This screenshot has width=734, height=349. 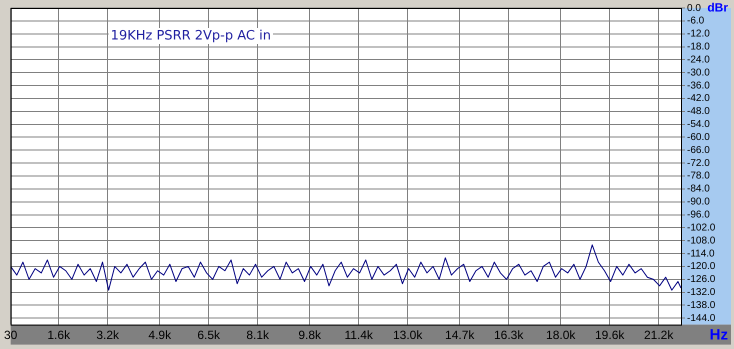 What do you see at coordinates (698, 176) in the screenshot?
I see `y-tick-label: -78.0` at bounding box center [698, 176].